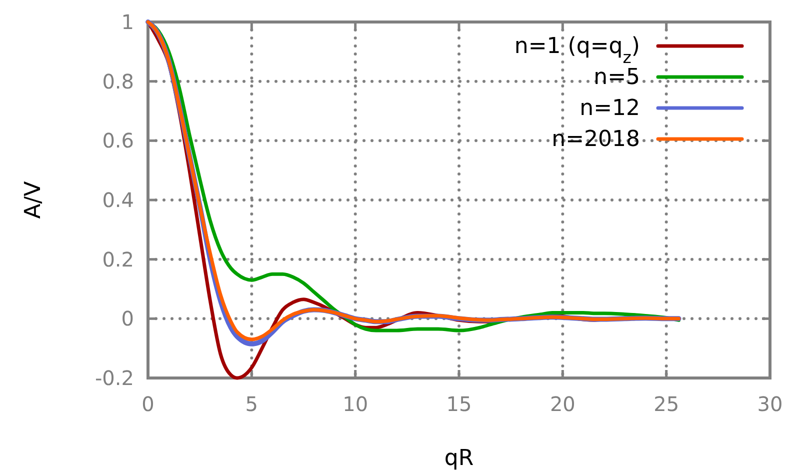  Describe the element at coordinates (459, 458) in the screenshot. I see `x-axis-title: qR` at that location.